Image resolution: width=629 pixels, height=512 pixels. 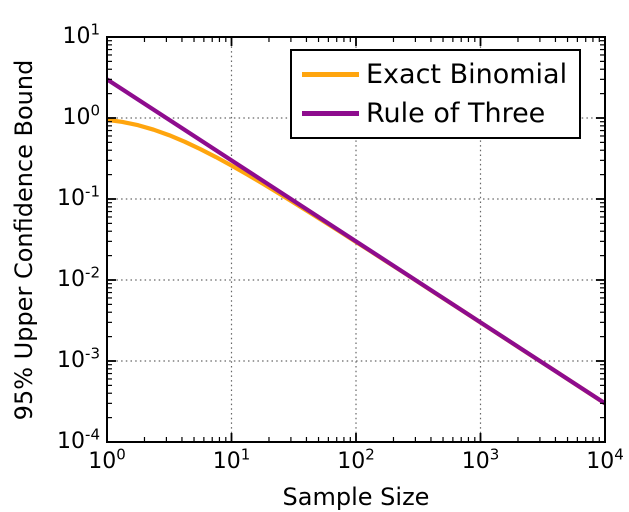 What do you see at coordinates (356, 497) in the screenshot?
I see `x-axis-title: Sample Size` at bounding box center [356, 497].